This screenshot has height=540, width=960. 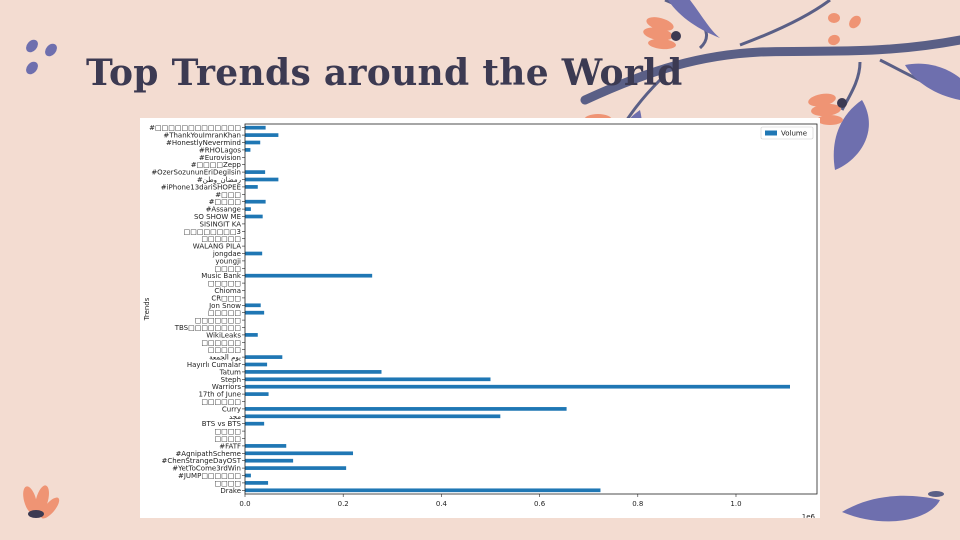 What do you see at coordinates (220, 158) in the screenshot?
I see `y-tick-label: #Eurovision` at bounding box center [220, 158].